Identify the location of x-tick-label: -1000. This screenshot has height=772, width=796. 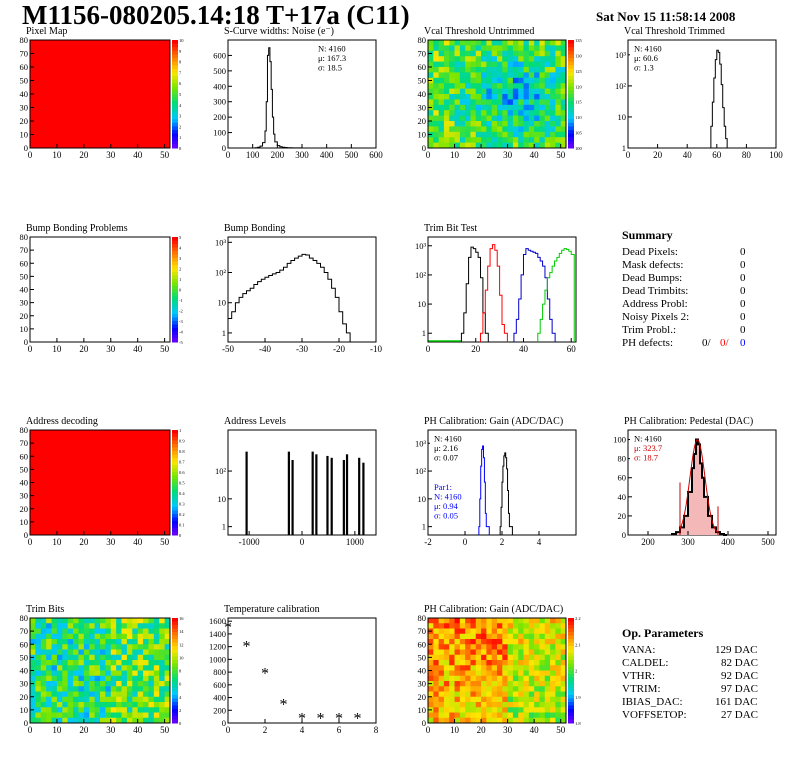
(249, 542).